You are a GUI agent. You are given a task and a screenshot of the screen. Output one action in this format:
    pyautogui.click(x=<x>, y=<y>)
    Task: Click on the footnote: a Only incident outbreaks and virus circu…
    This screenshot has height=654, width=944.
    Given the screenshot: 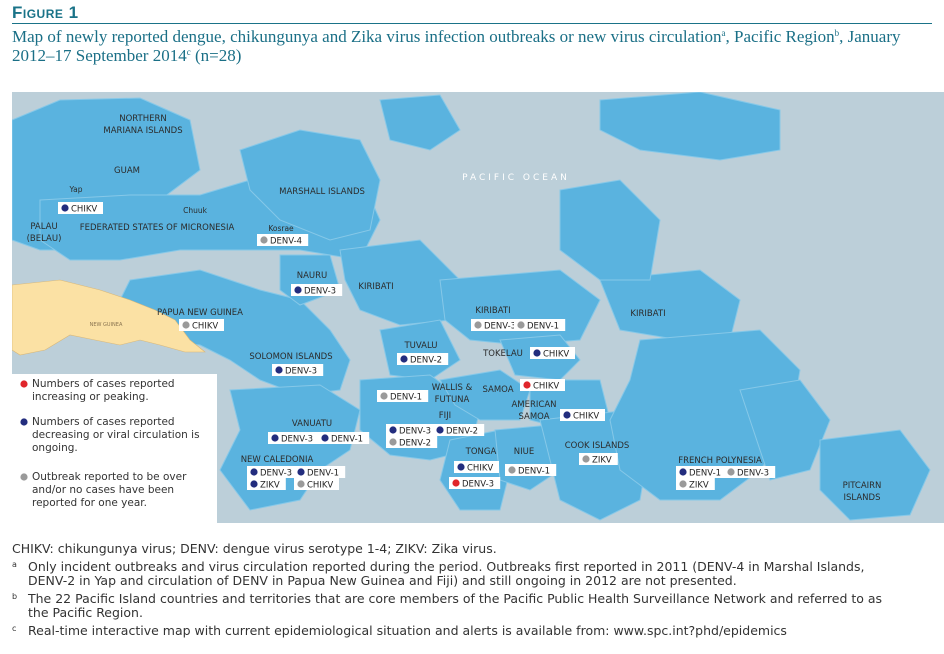 What is the action you would take?
    pyautogui.click(x=474, y=574)
    